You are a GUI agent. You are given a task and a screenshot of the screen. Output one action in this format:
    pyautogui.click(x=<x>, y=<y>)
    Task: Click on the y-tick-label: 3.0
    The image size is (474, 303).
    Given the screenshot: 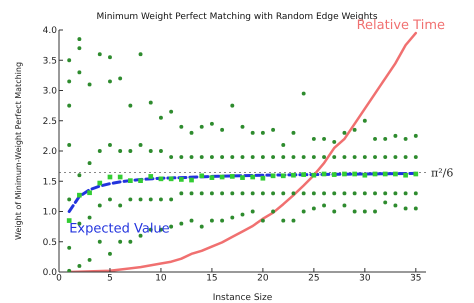 What is the action you would take?
    pyautogui.click(x=50, y=91)
    